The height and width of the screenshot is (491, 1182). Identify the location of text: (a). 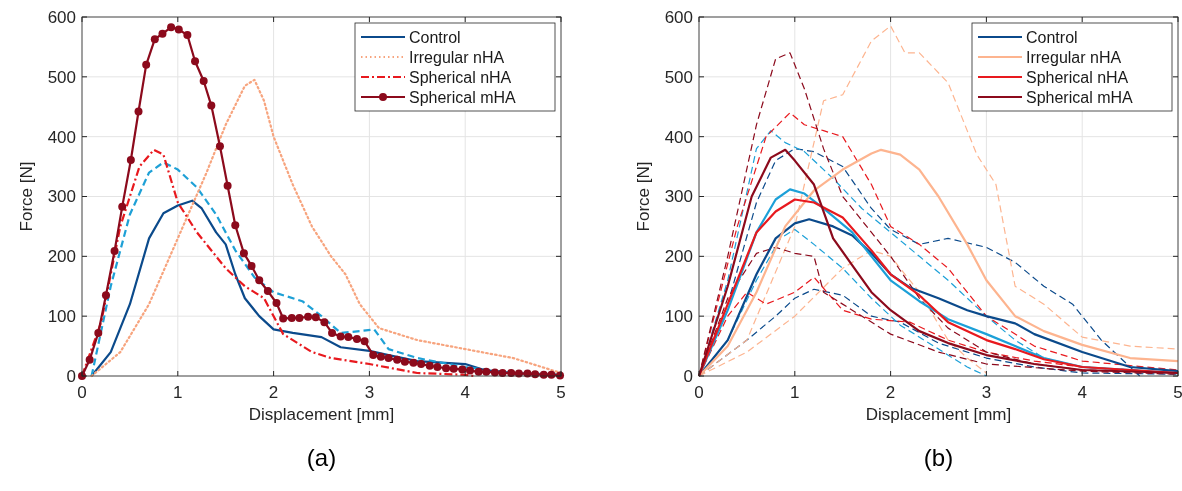
(321, 457).